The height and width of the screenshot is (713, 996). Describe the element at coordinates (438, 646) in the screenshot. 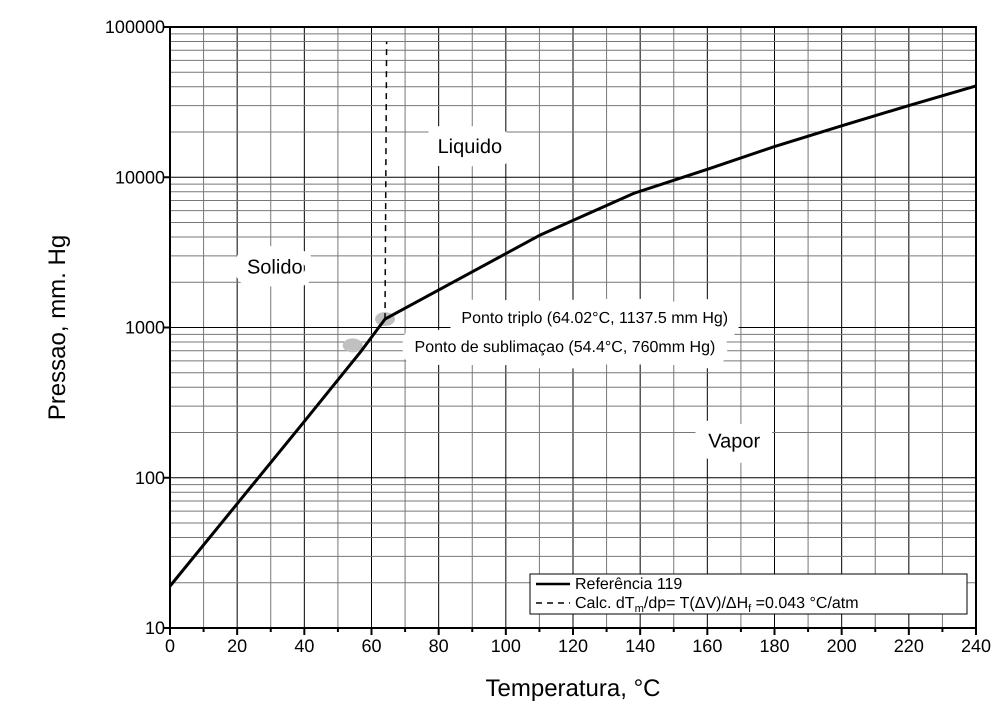

I see `x-tick-label: 80` at that location.